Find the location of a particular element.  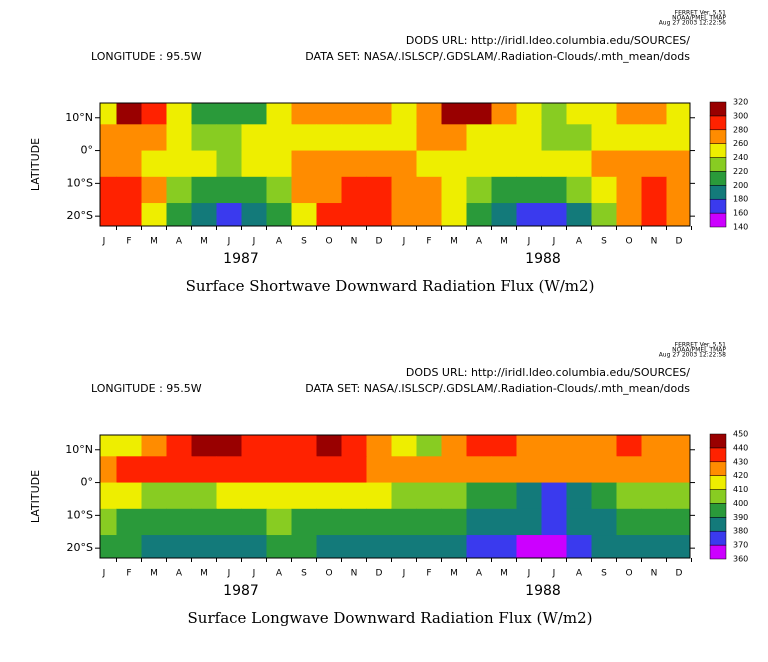

x-tick-label: F is located at coordinates (128, 574).